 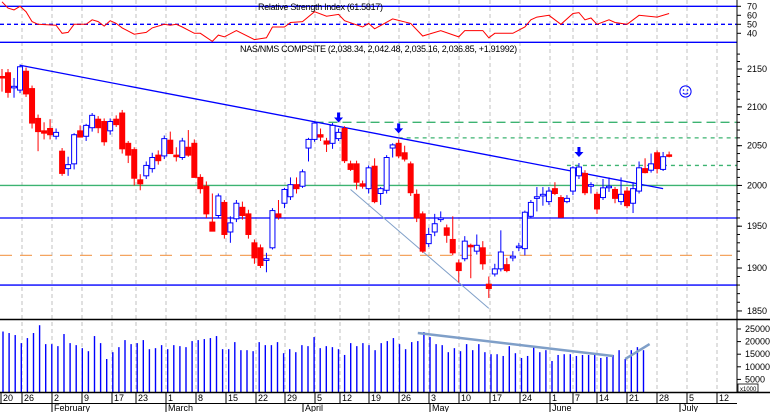 What do you see at coordinates (86, 398) in the screenshot?
I see `date-tick-label: 9` at bounding box center [86, 398].